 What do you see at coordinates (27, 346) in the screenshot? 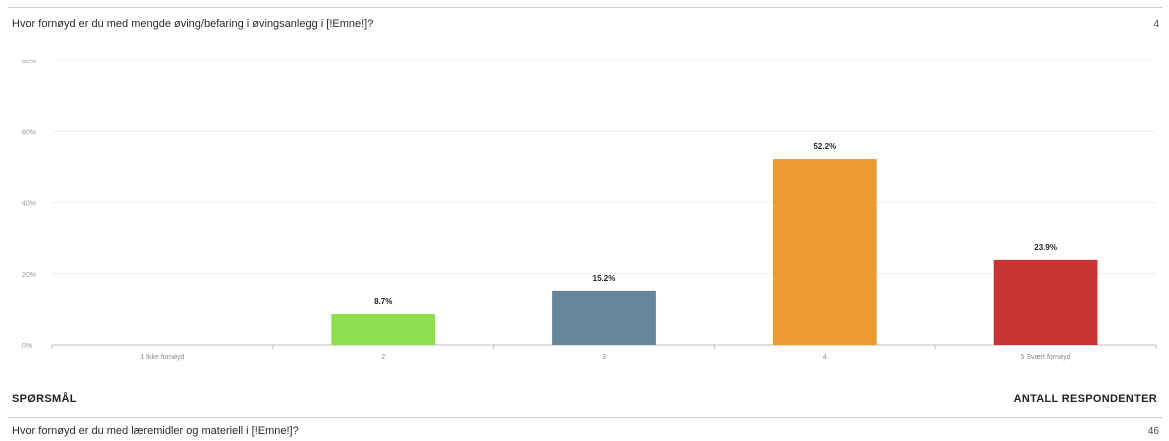
I see `y-tick-label: 0%` at bounding box center [27, 346].